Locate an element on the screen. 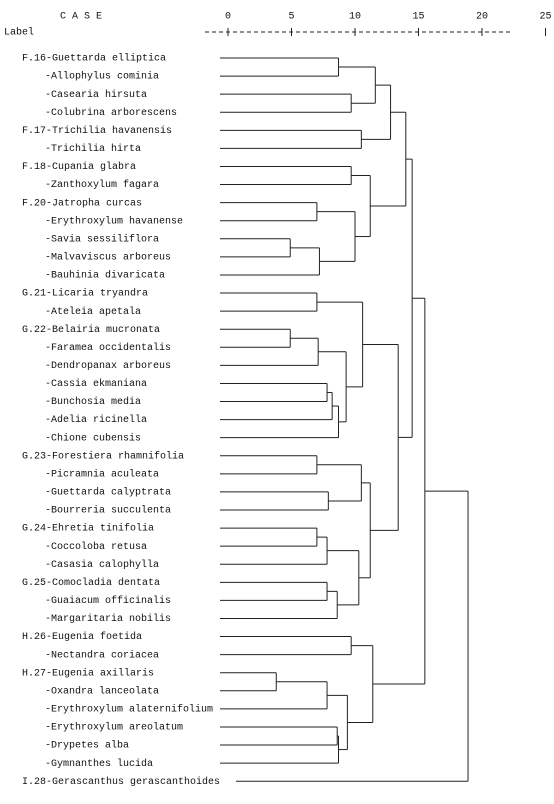 Image resolution: width=554 pixels, height=804 pixels. leaf-label: F.17-Trichilia havanensis is located at coordinates (97, 131).